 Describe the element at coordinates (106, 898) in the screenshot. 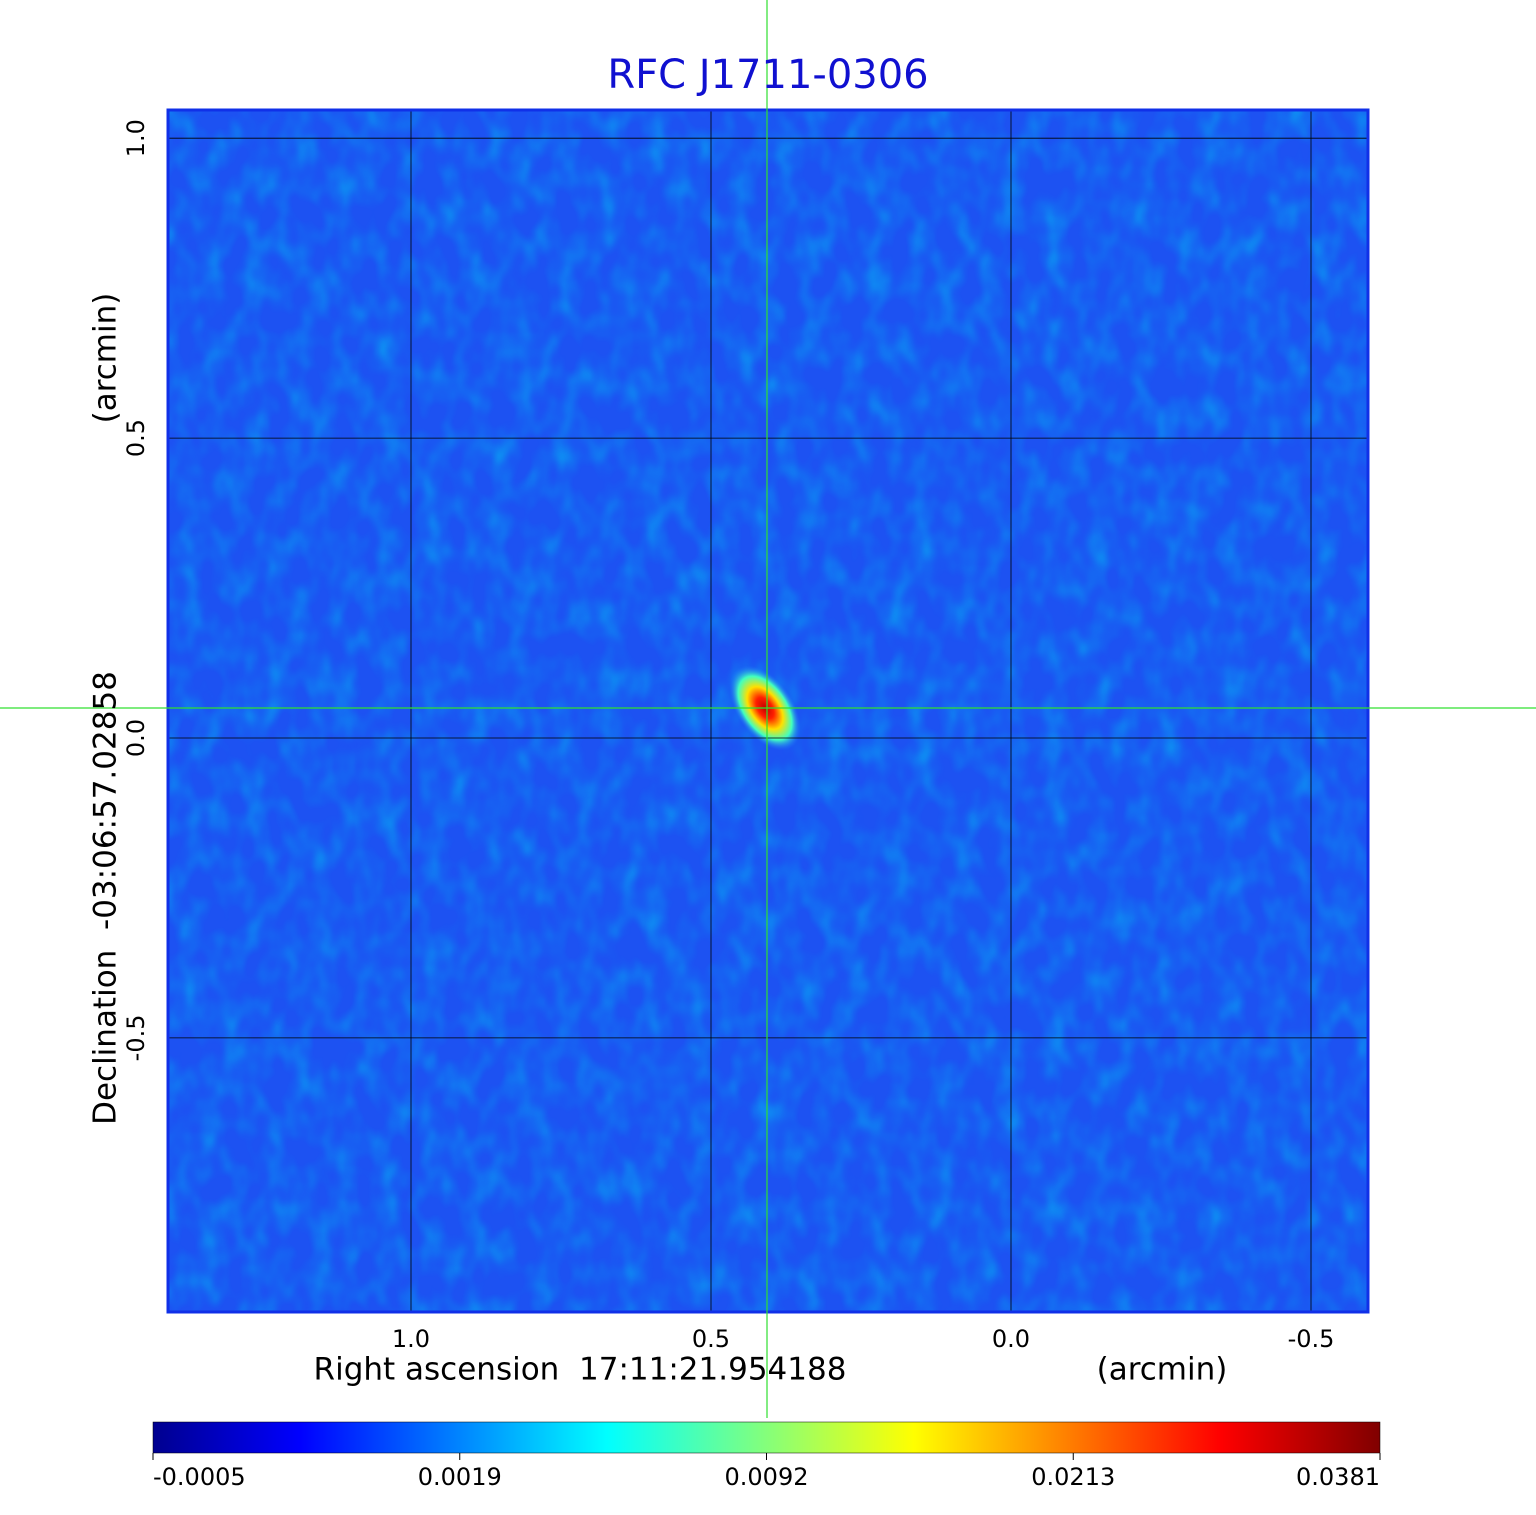

I see `y-axis-label: Declination -03:06:57.02858` at that location.